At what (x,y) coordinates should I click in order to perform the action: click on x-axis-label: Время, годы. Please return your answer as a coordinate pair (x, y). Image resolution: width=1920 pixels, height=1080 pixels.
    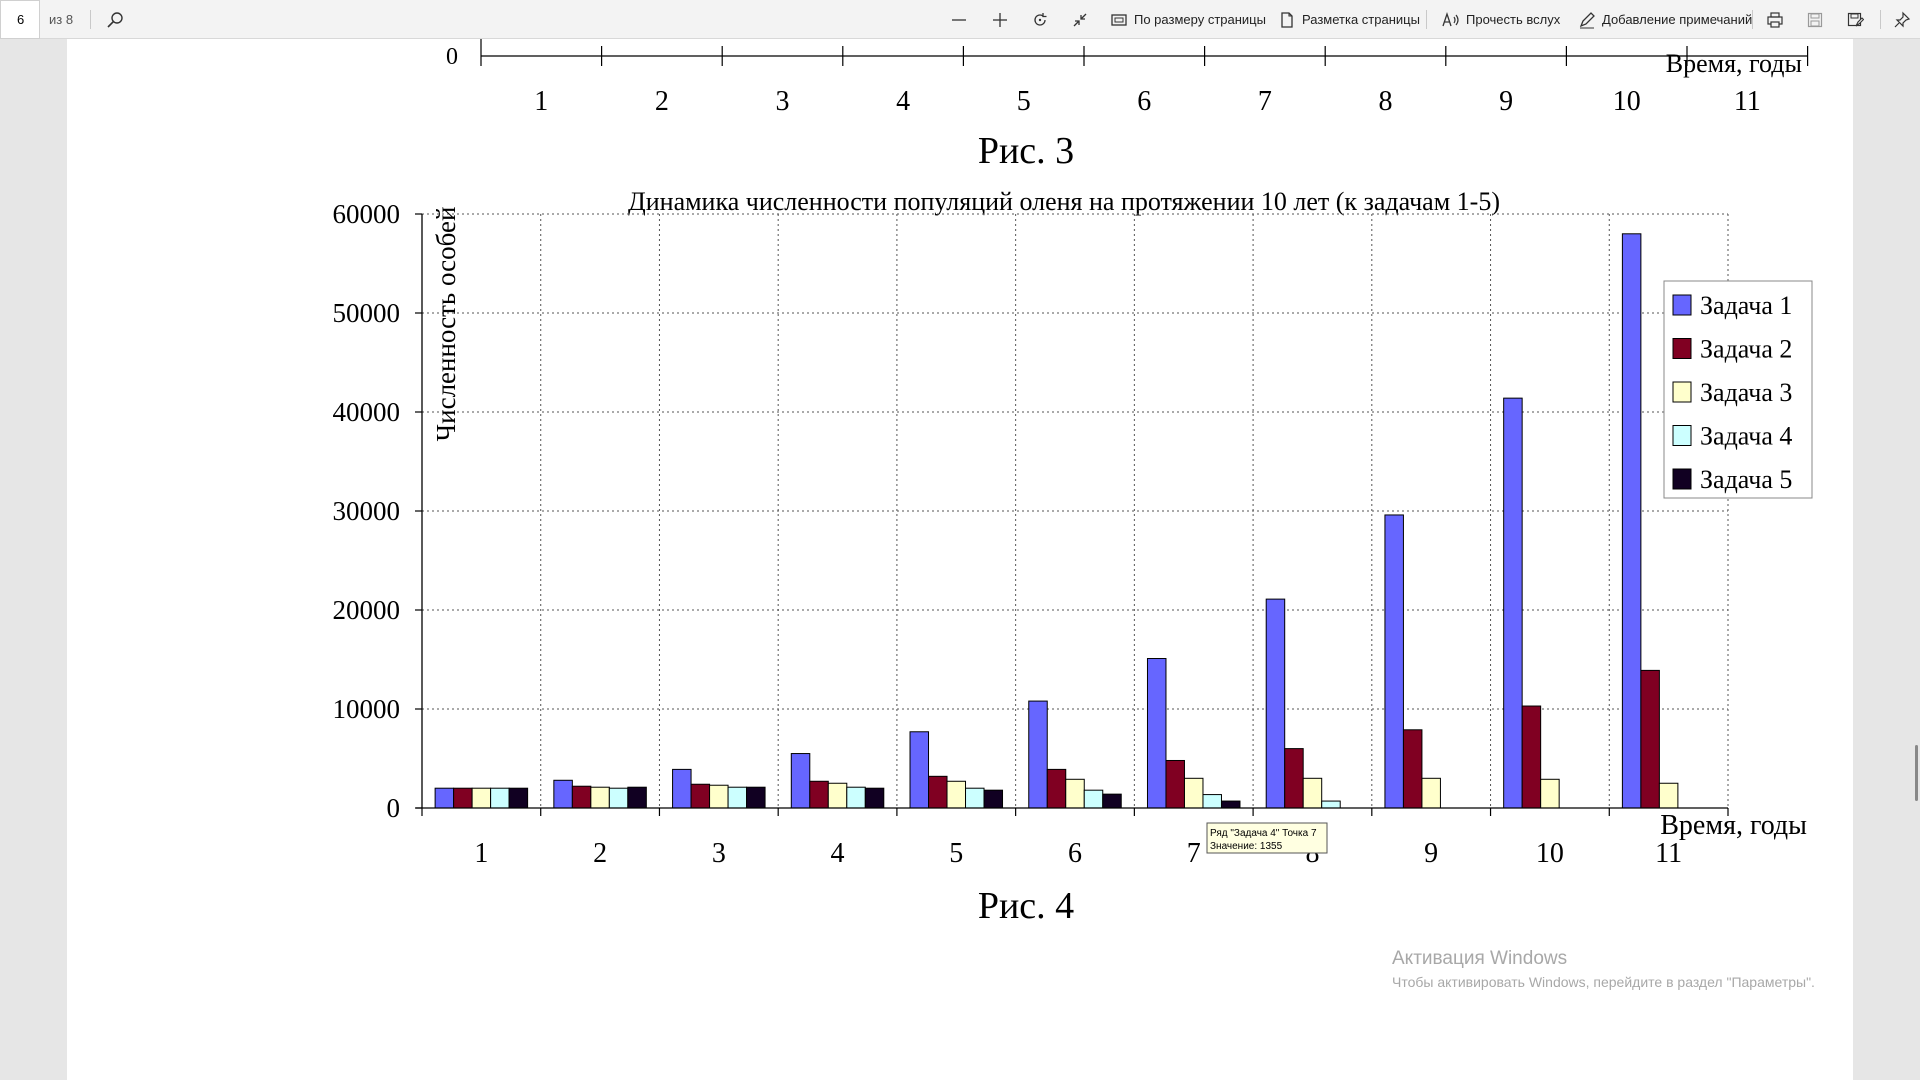
    Looking at the image, I should click on (1733, 825).